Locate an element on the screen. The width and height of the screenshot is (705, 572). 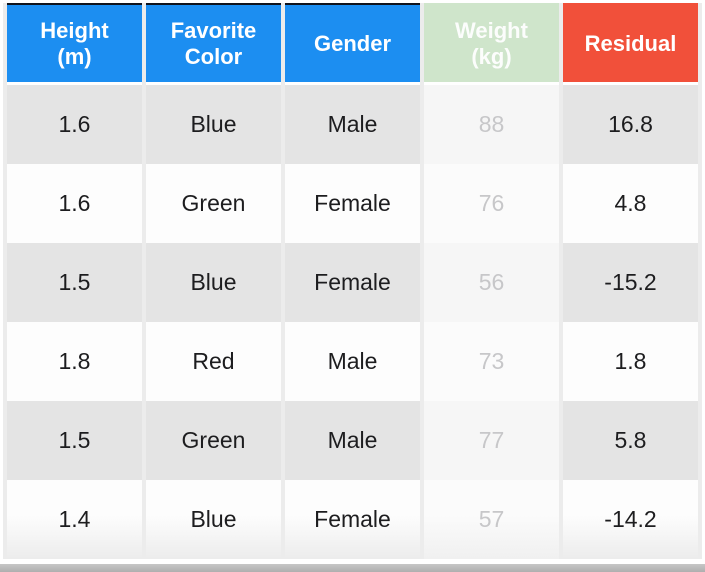
header-favorite-color: Favorite Color is located at coordinates (213, 44).